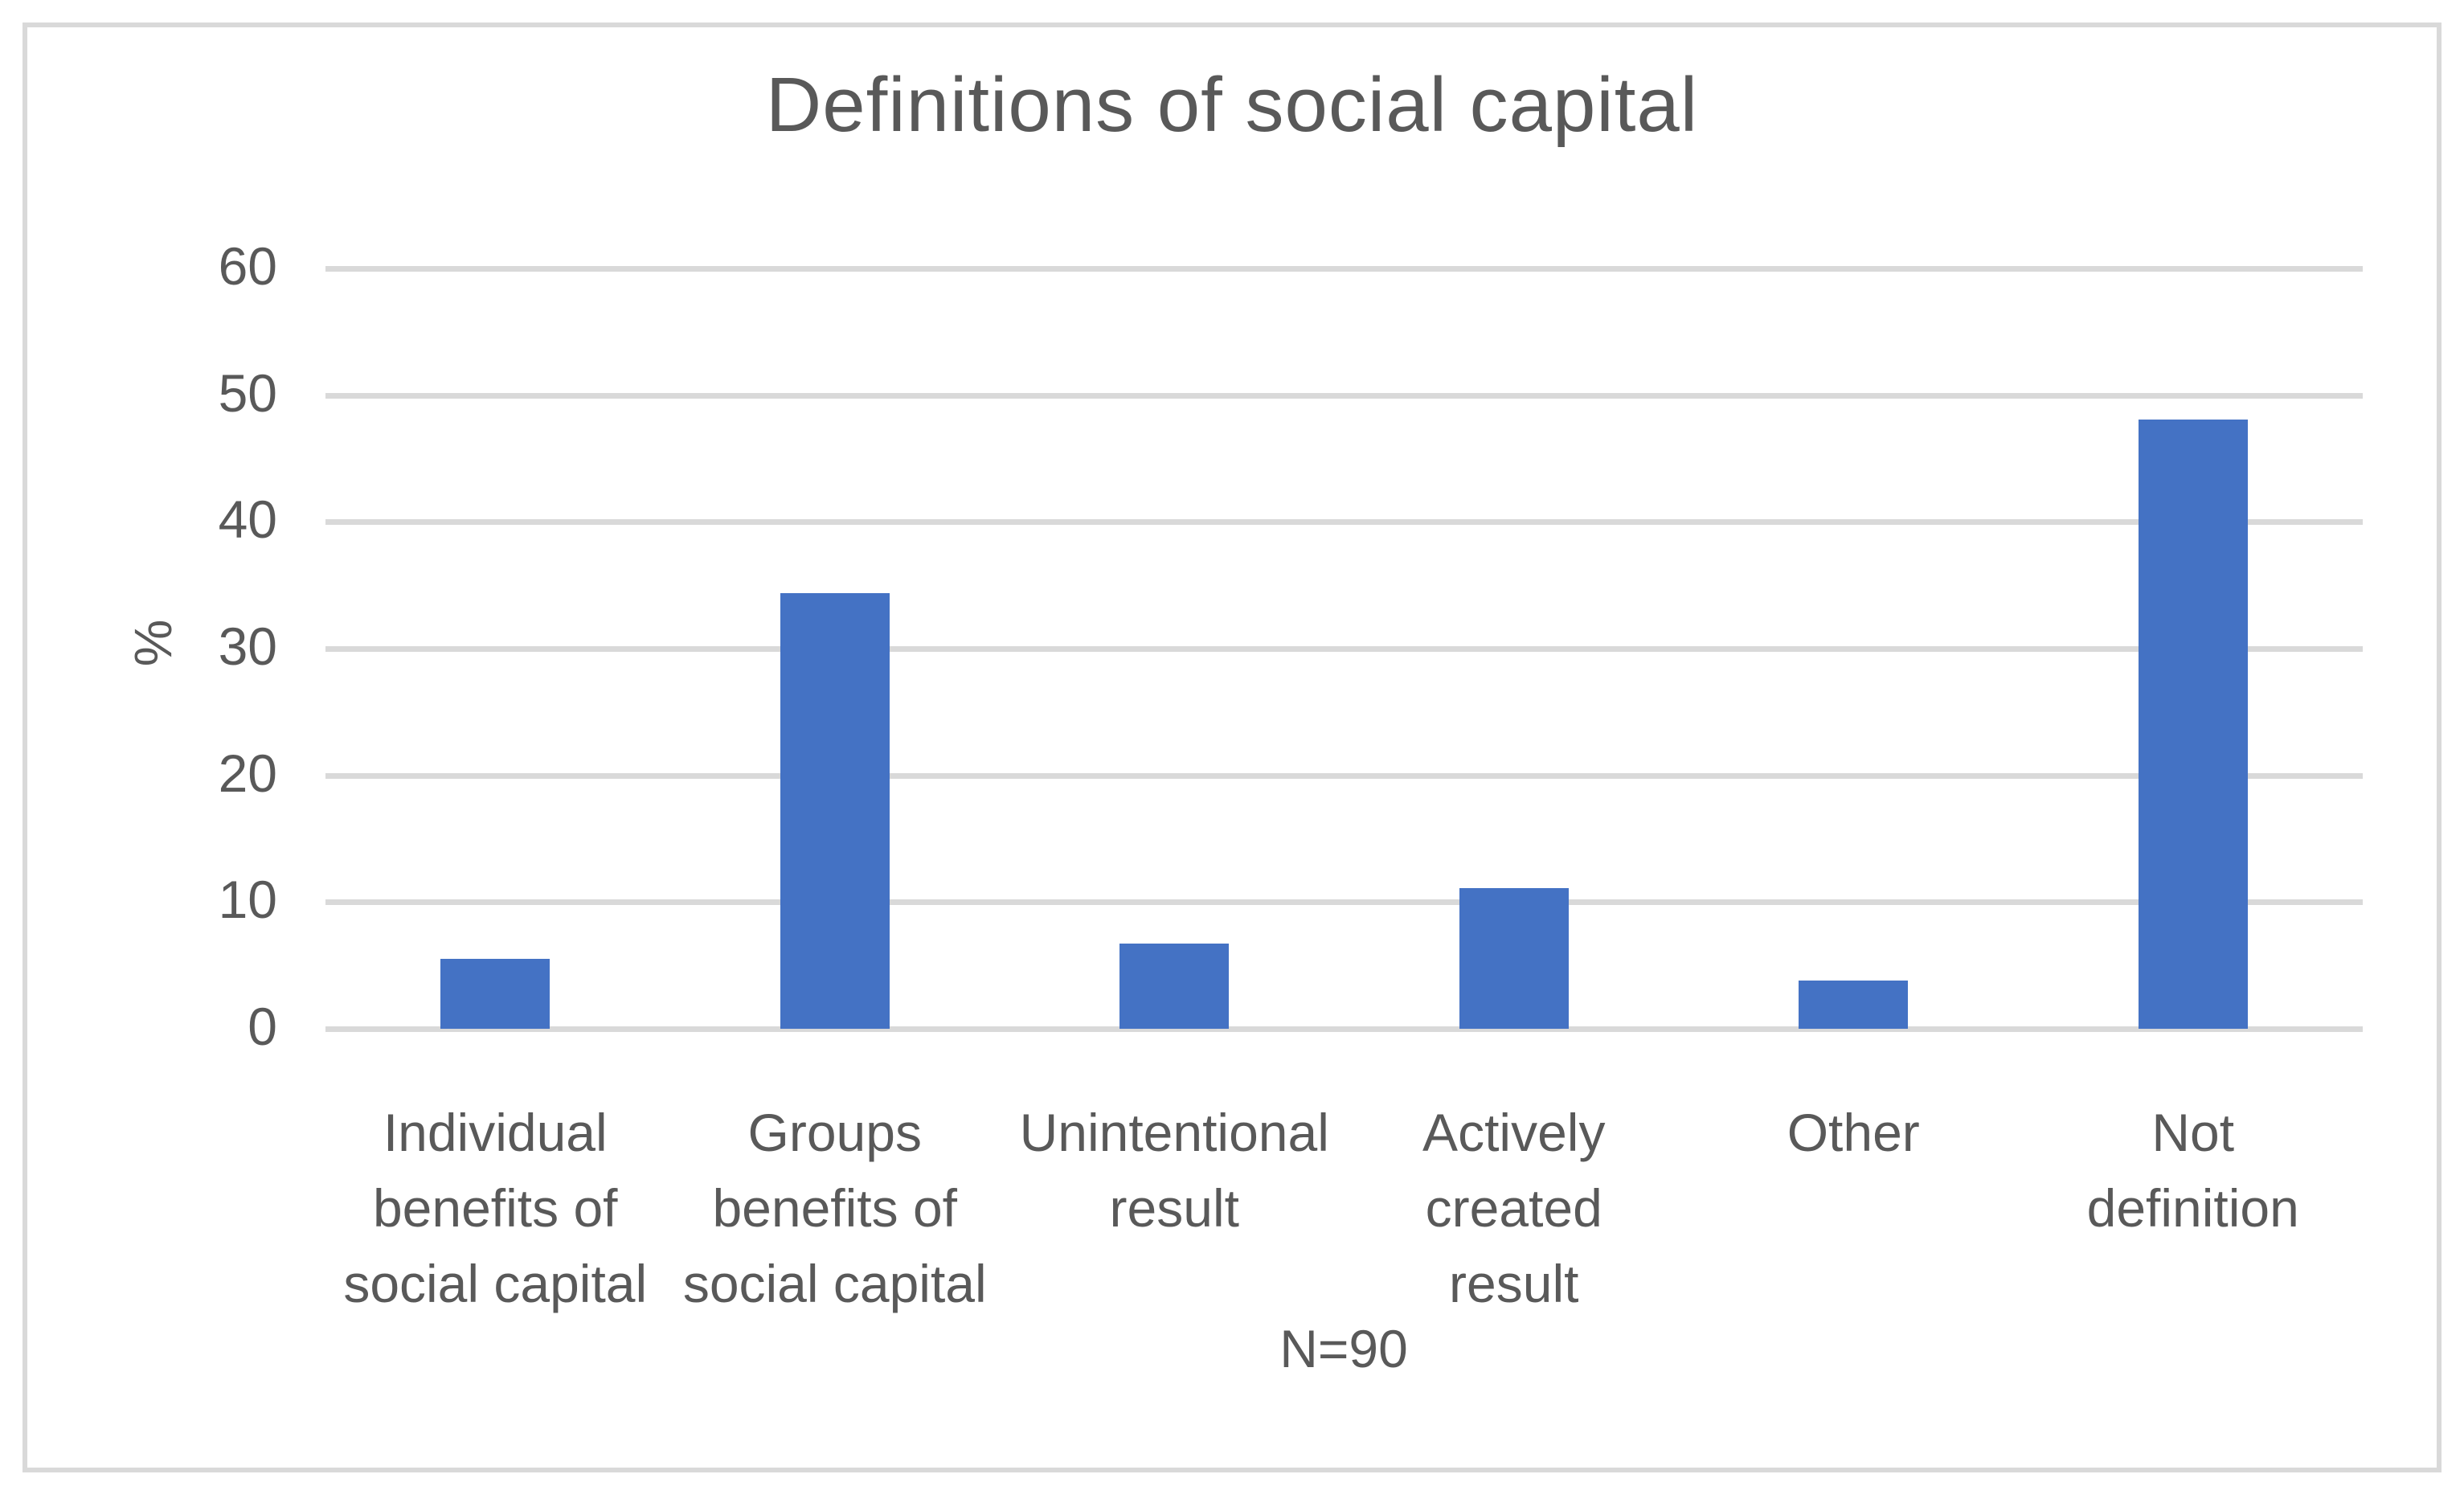  I want to click on x-category-label-line: Actively, so click(1514, 1132).